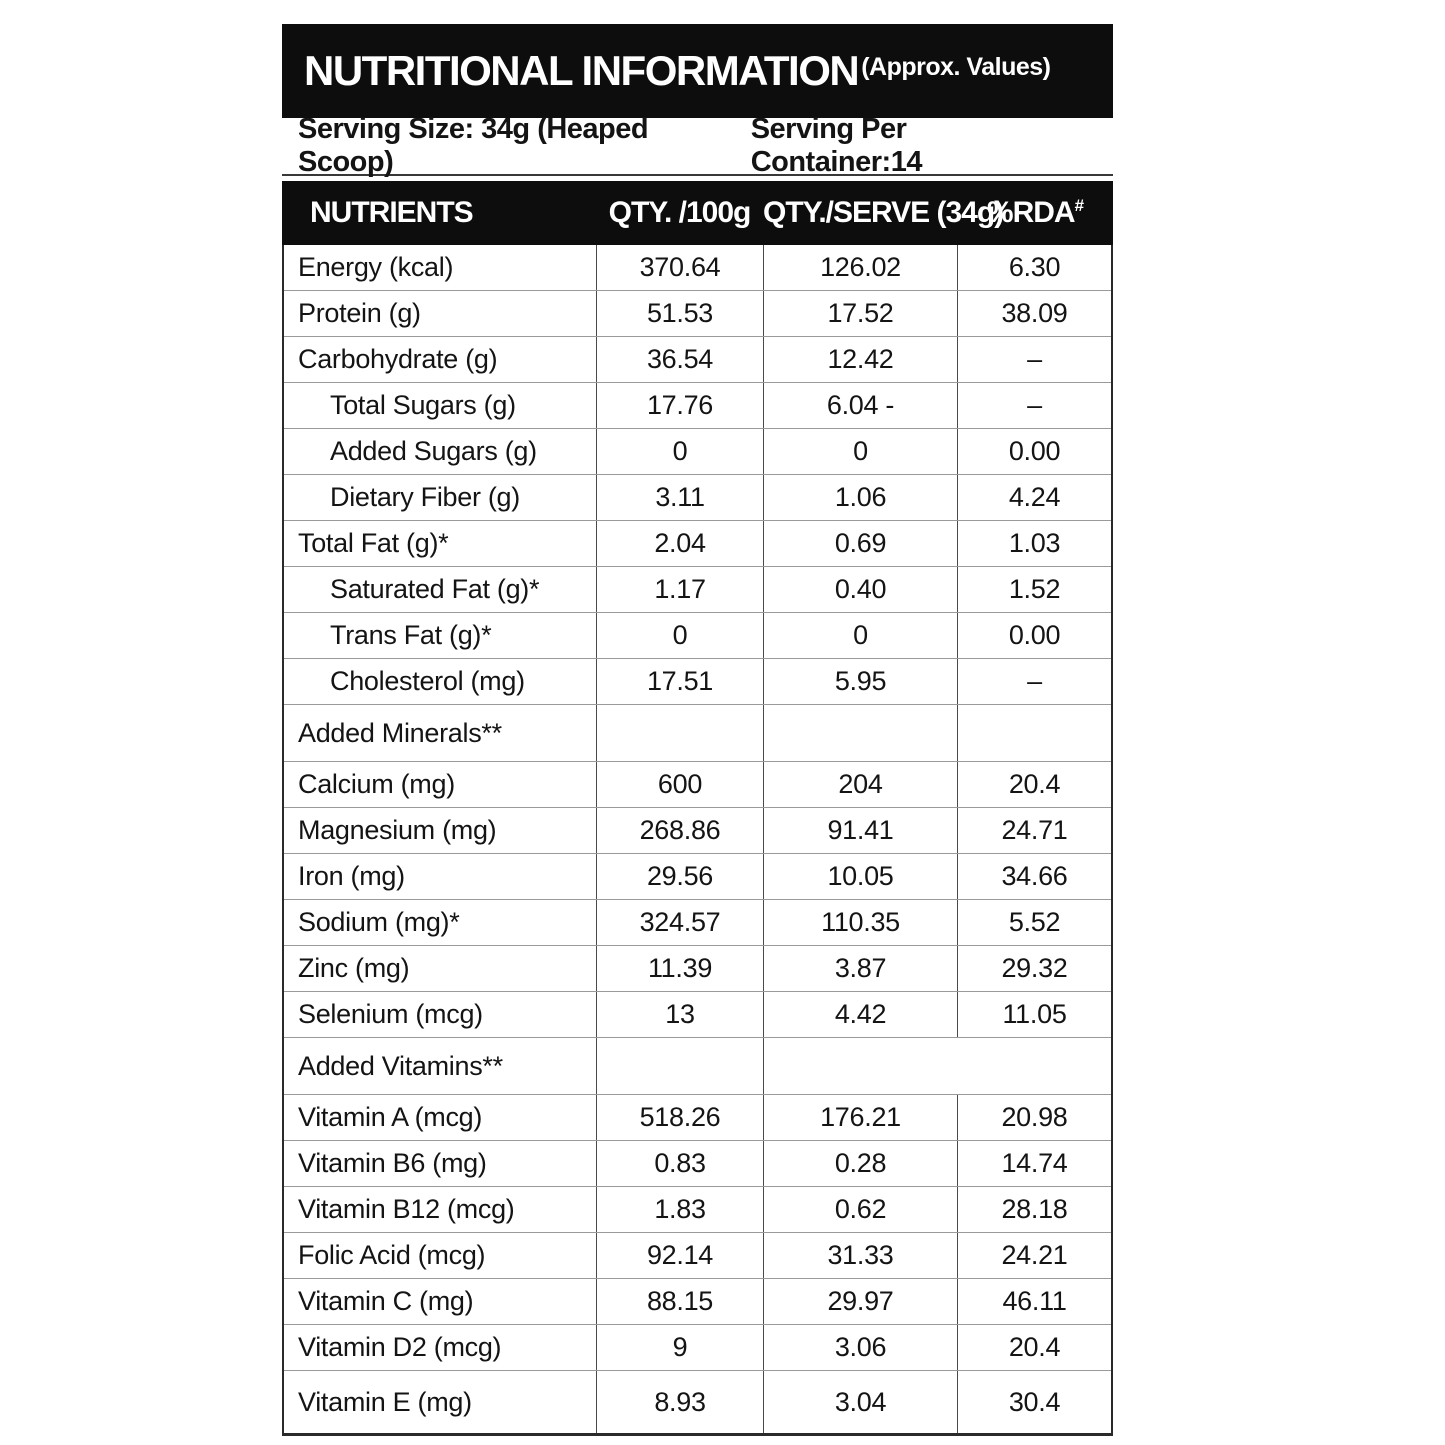 This screenshot has height=1445, width=1445. Describe the element at coordinates (679, 267) in the screenshot. I see `qty-per-100g-cell: 370.64` at that location.